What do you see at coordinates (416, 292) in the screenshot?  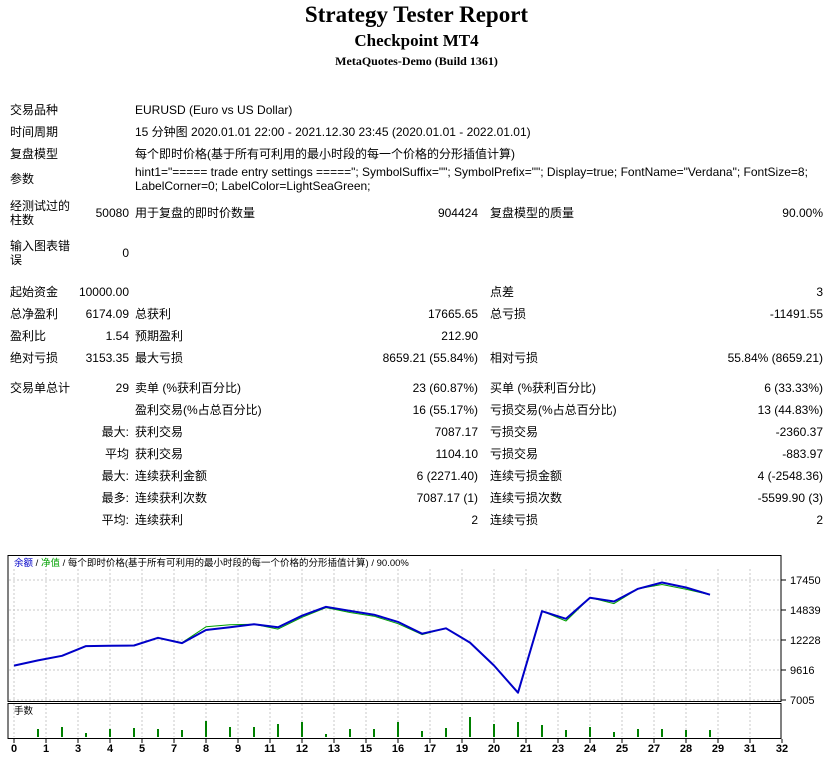 I see `stat-row: 起始资金 10000.00 点差 3` at bounding box center [416, 292].